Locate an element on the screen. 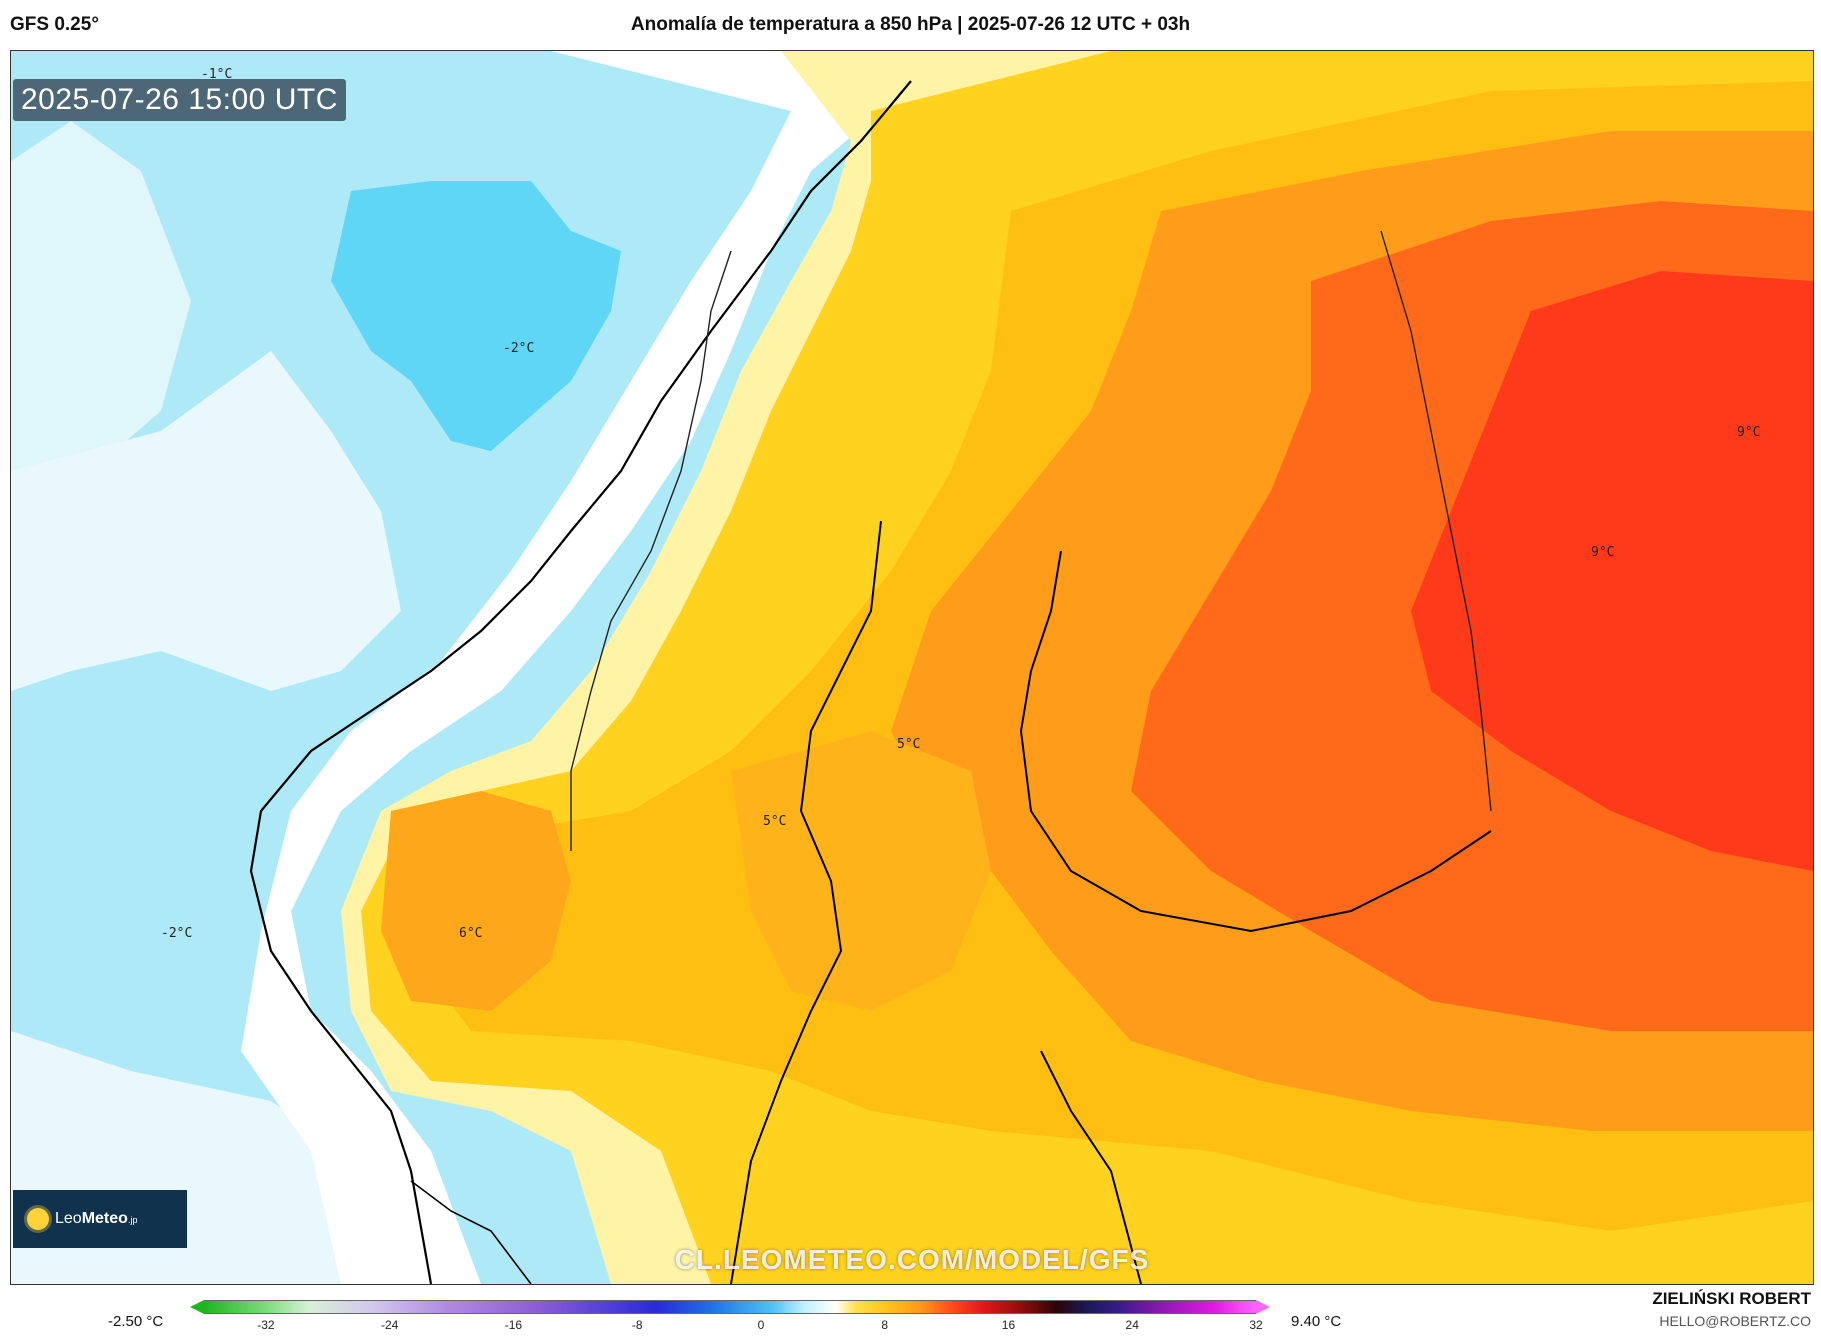 Image resolution: width=1821 pixels, height=1339 pixels. light-cold-area-north is located at coordinates (101, 346).